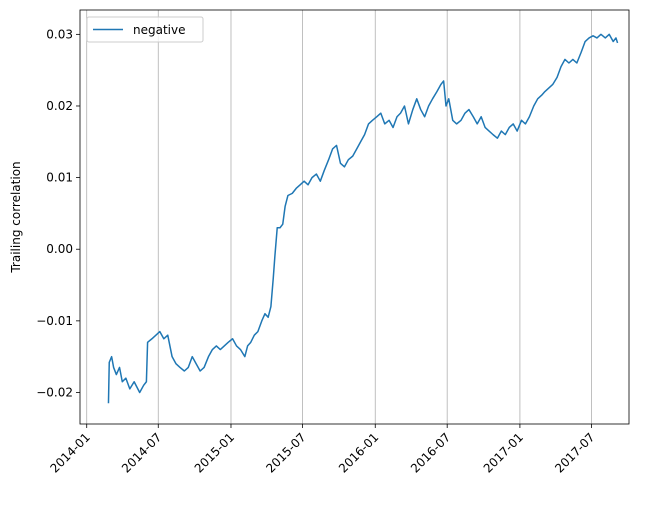 The image size is (649, 506). Describe the element at coordinates (54, 392) in the screenshot. I see `y-tick-label: −0.02` at that location.